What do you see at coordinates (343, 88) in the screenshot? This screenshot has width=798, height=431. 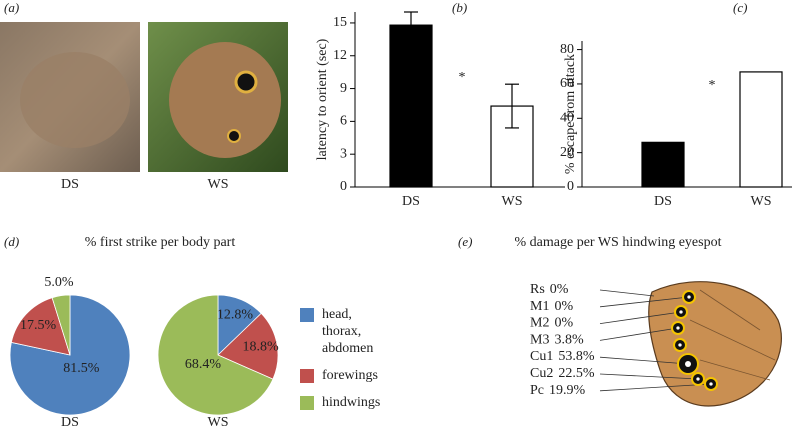 I see `y-tick-label: 9` at bounding box center [343, 88].